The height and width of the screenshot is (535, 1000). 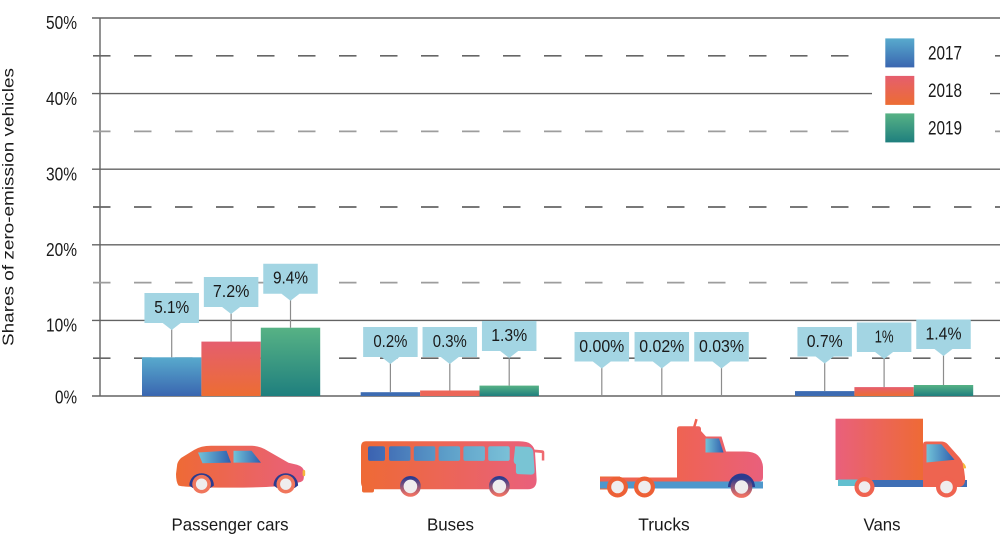 What do you see at coordinates (171, 307) in the screenshot?
I see `svg-text: 5.1%` at bounding box center [171, 307].